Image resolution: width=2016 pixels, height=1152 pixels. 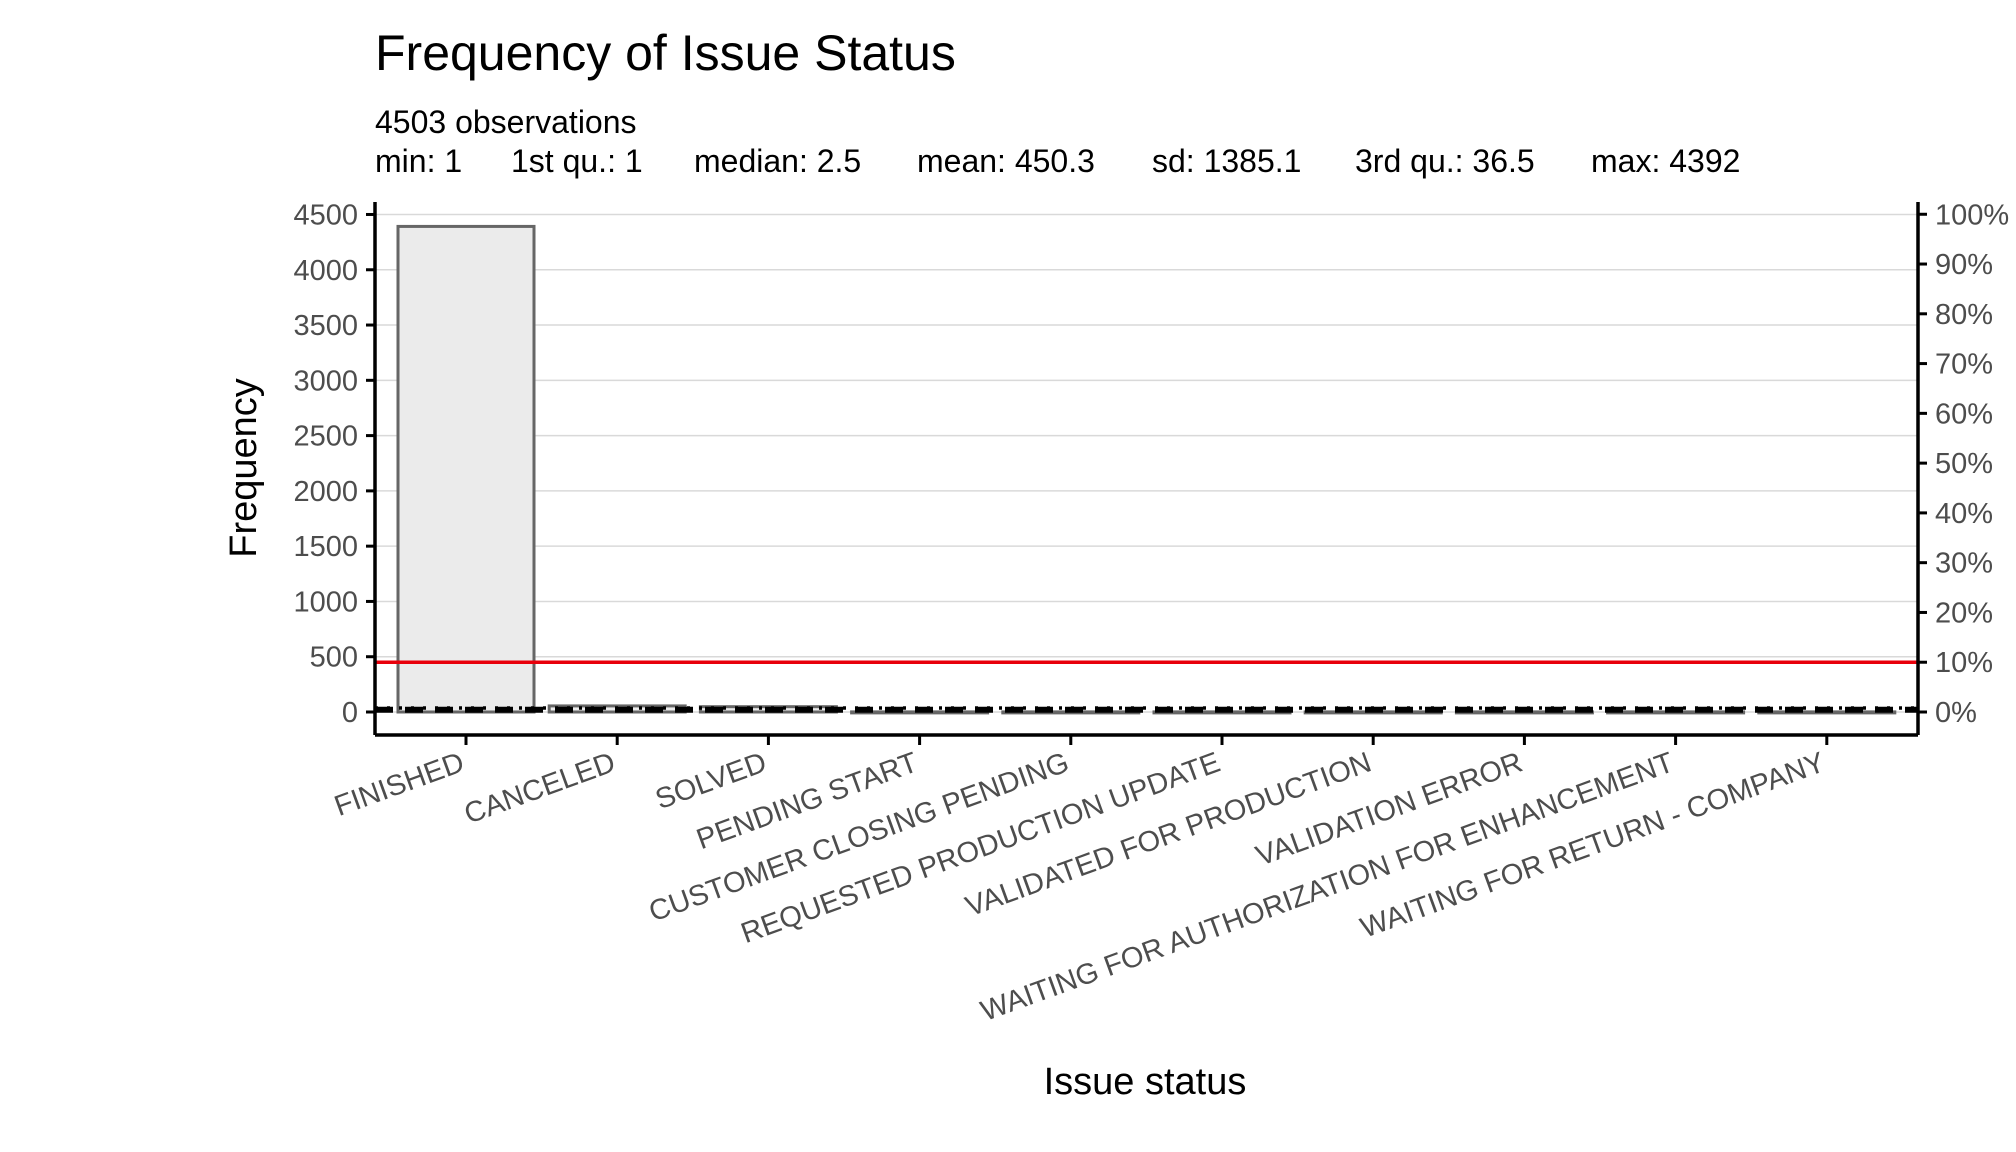 What do you see at coordinates (325, 326) in the screenshot?
I see `y-tick-label-7: 3500` at bounding box center [325, 326].